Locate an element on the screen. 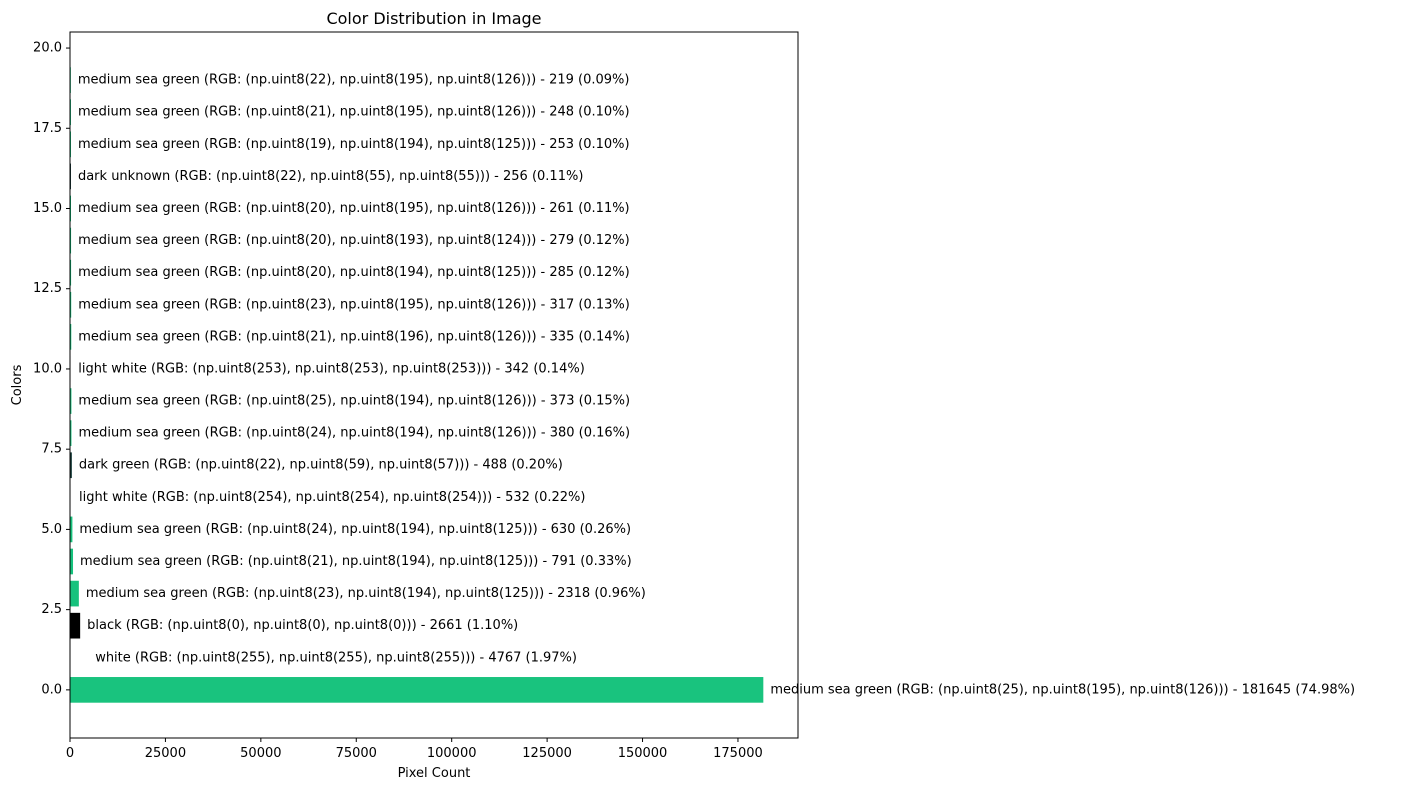 Image resolution: width=1403 pixels, height=790 pixels. x-tick-label-3: 75000 is located at coordinates (356, 753).